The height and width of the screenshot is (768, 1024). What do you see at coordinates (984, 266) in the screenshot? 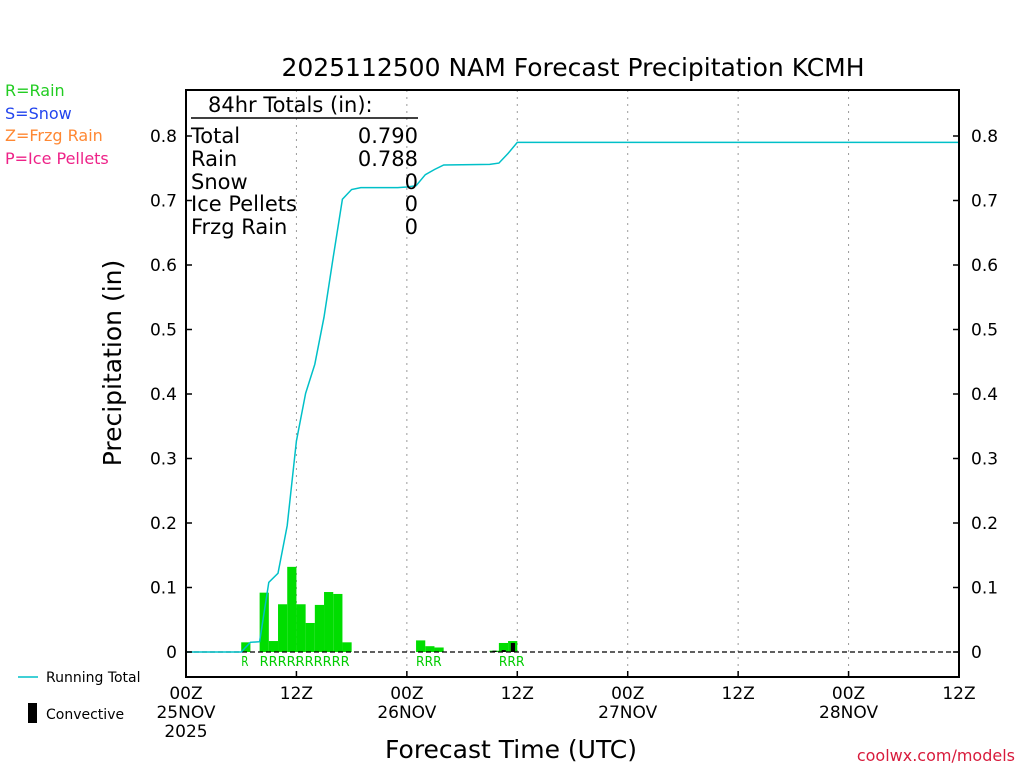
I see `y-tick-label-right-6: 0.6` at bounding box center [984, 266].